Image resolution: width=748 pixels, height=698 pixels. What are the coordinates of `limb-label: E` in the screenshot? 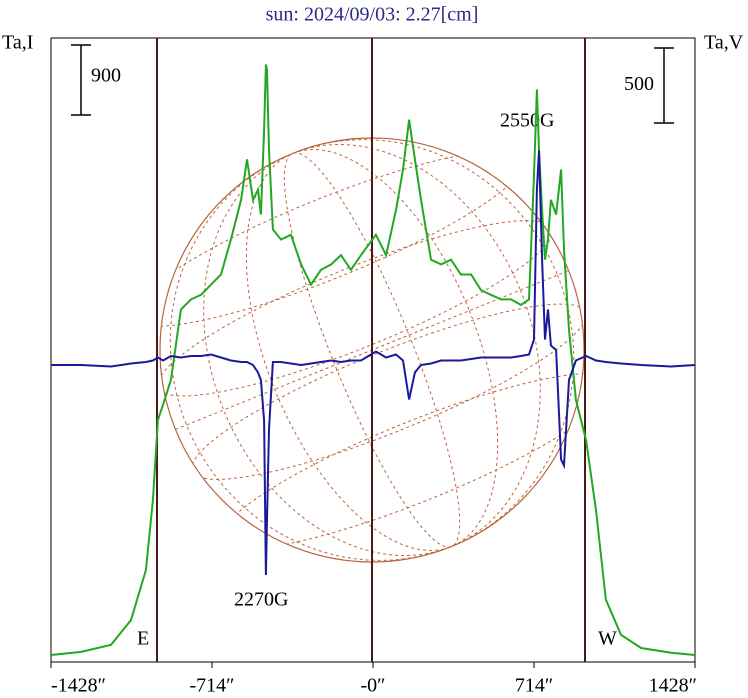 It's located at (143, 639).